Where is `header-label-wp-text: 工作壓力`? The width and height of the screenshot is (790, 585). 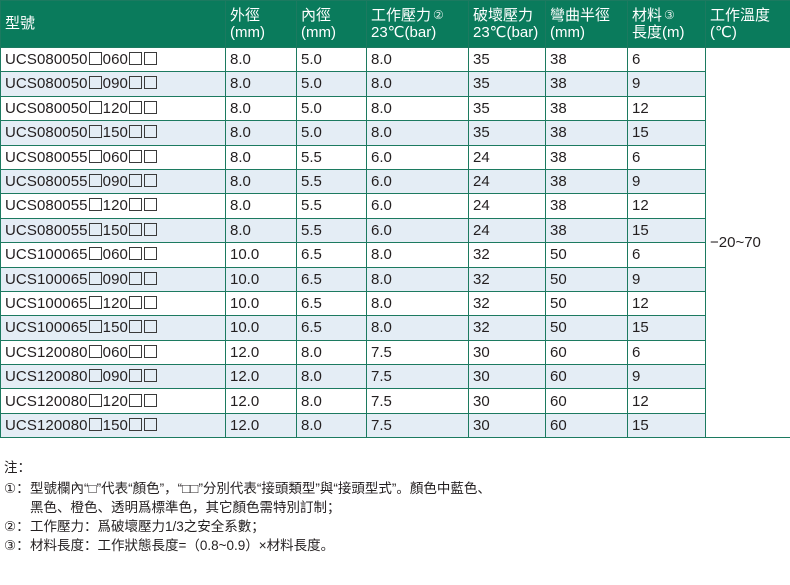
header-label-wp-text: 工作壓力 is located at coordinates (401, 15).